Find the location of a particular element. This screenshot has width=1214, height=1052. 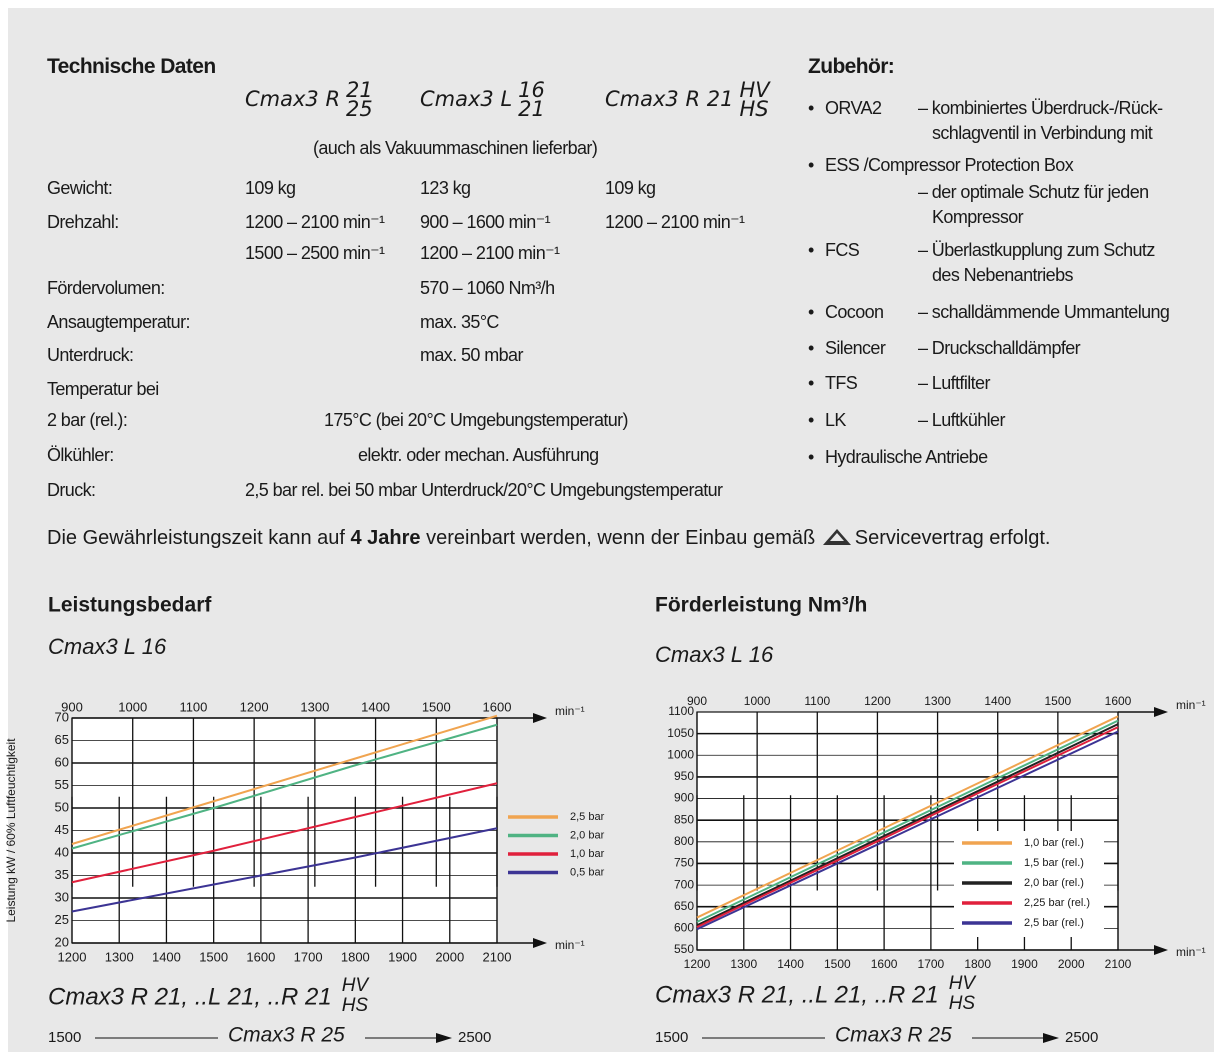

caption-variant: HS is located at coordinates (962, 1003).